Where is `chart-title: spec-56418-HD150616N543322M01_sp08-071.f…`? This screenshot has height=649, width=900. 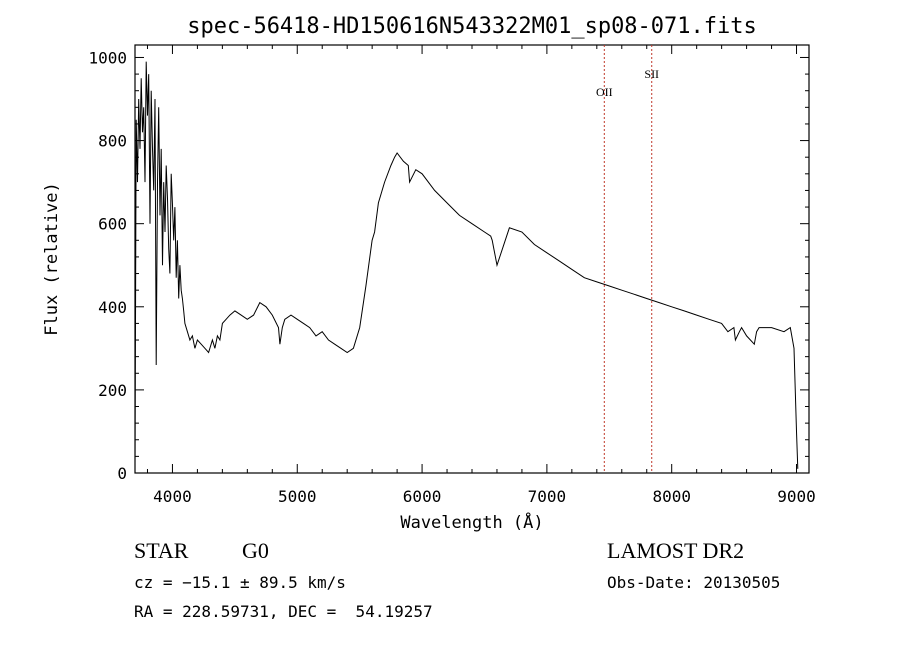 chart-title: spec-56418-HD150616N543322M01_sp08-071.f… is located at coordinates (472, 26).